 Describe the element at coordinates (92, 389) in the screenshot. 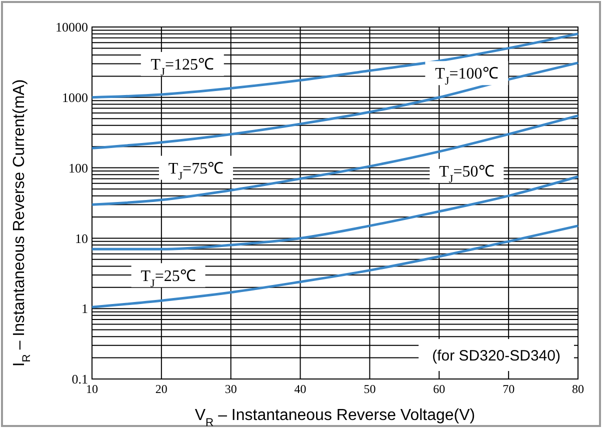

I see `x-tick-label: 10` at that location.